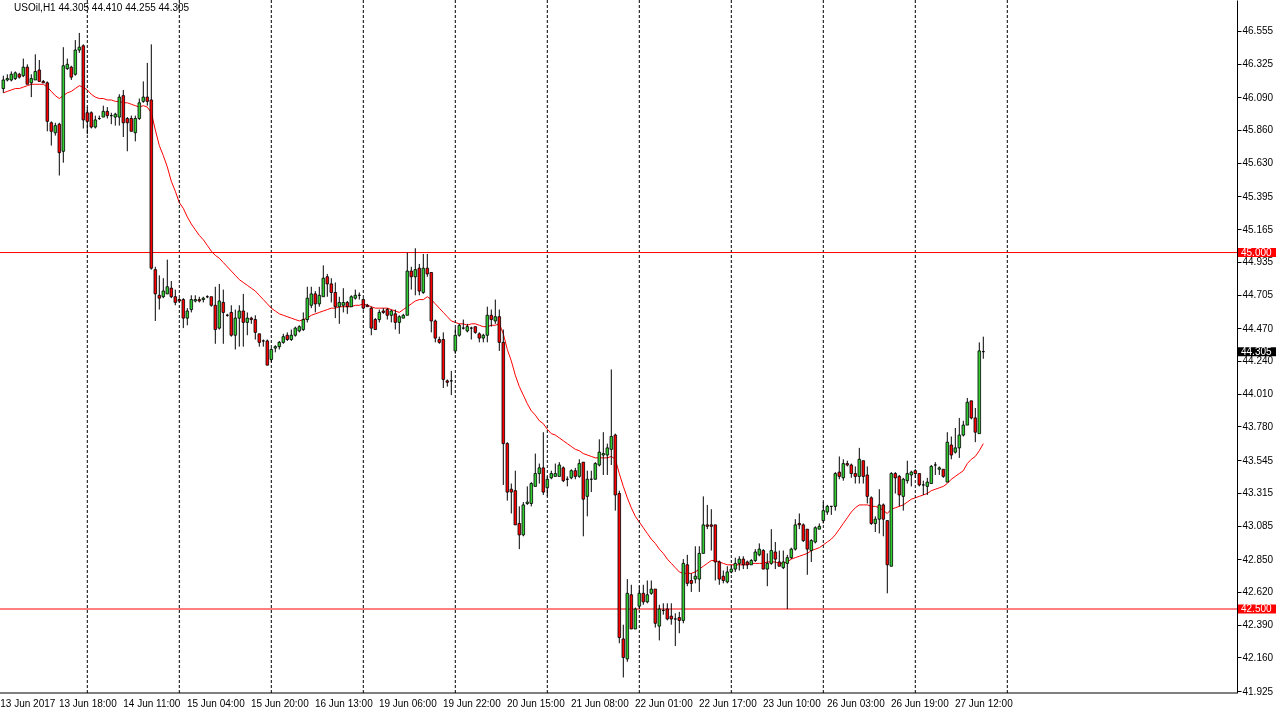  What do you see at coordinates (1258, 526) in the screenshot?
I see `y-tick-label: 43.085` at bounding box center [1258, 526].